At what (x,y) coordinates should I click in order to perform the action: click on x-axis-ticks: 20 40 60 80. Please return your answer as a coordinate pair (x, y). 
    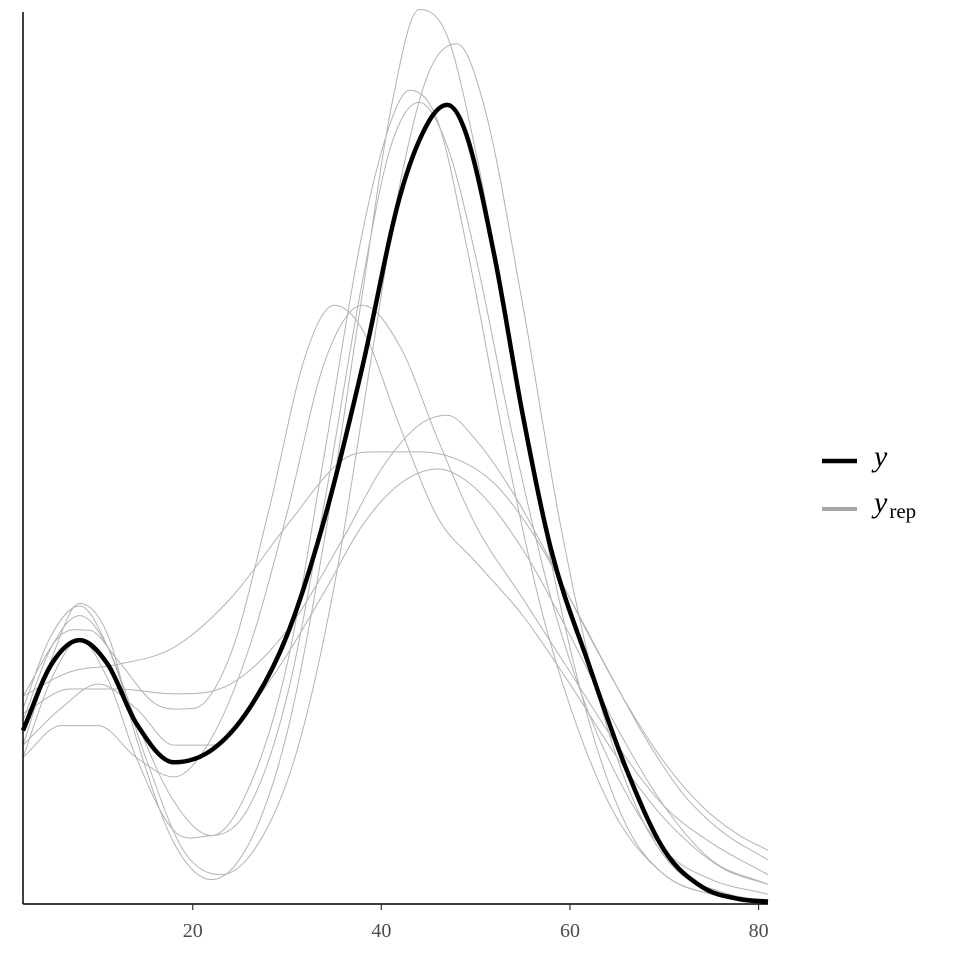
    Looking at the image, I should click on (476, 923).